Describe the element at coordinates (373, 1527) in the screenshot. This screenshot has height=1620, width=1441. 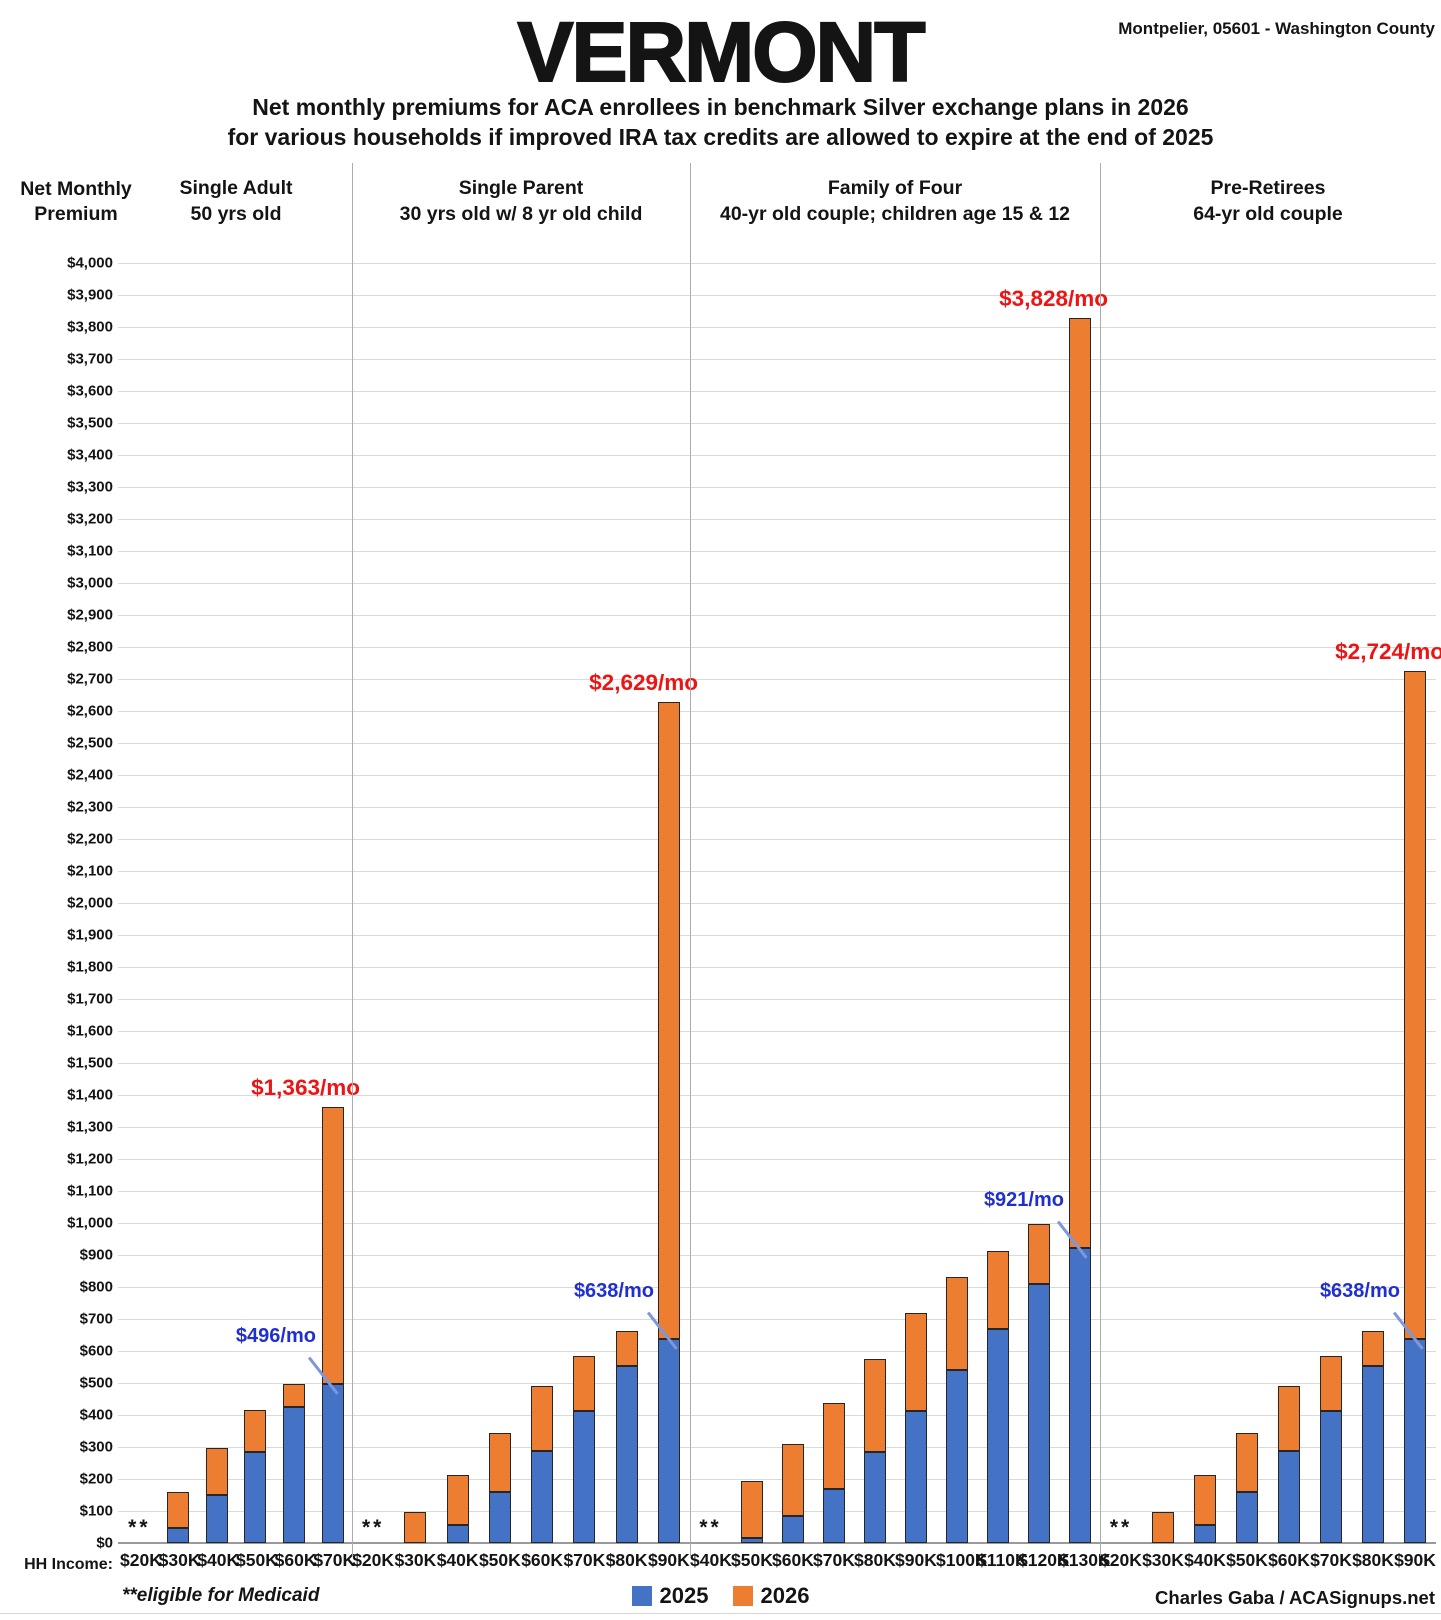
I see `medicaid-marker: **` at that location.